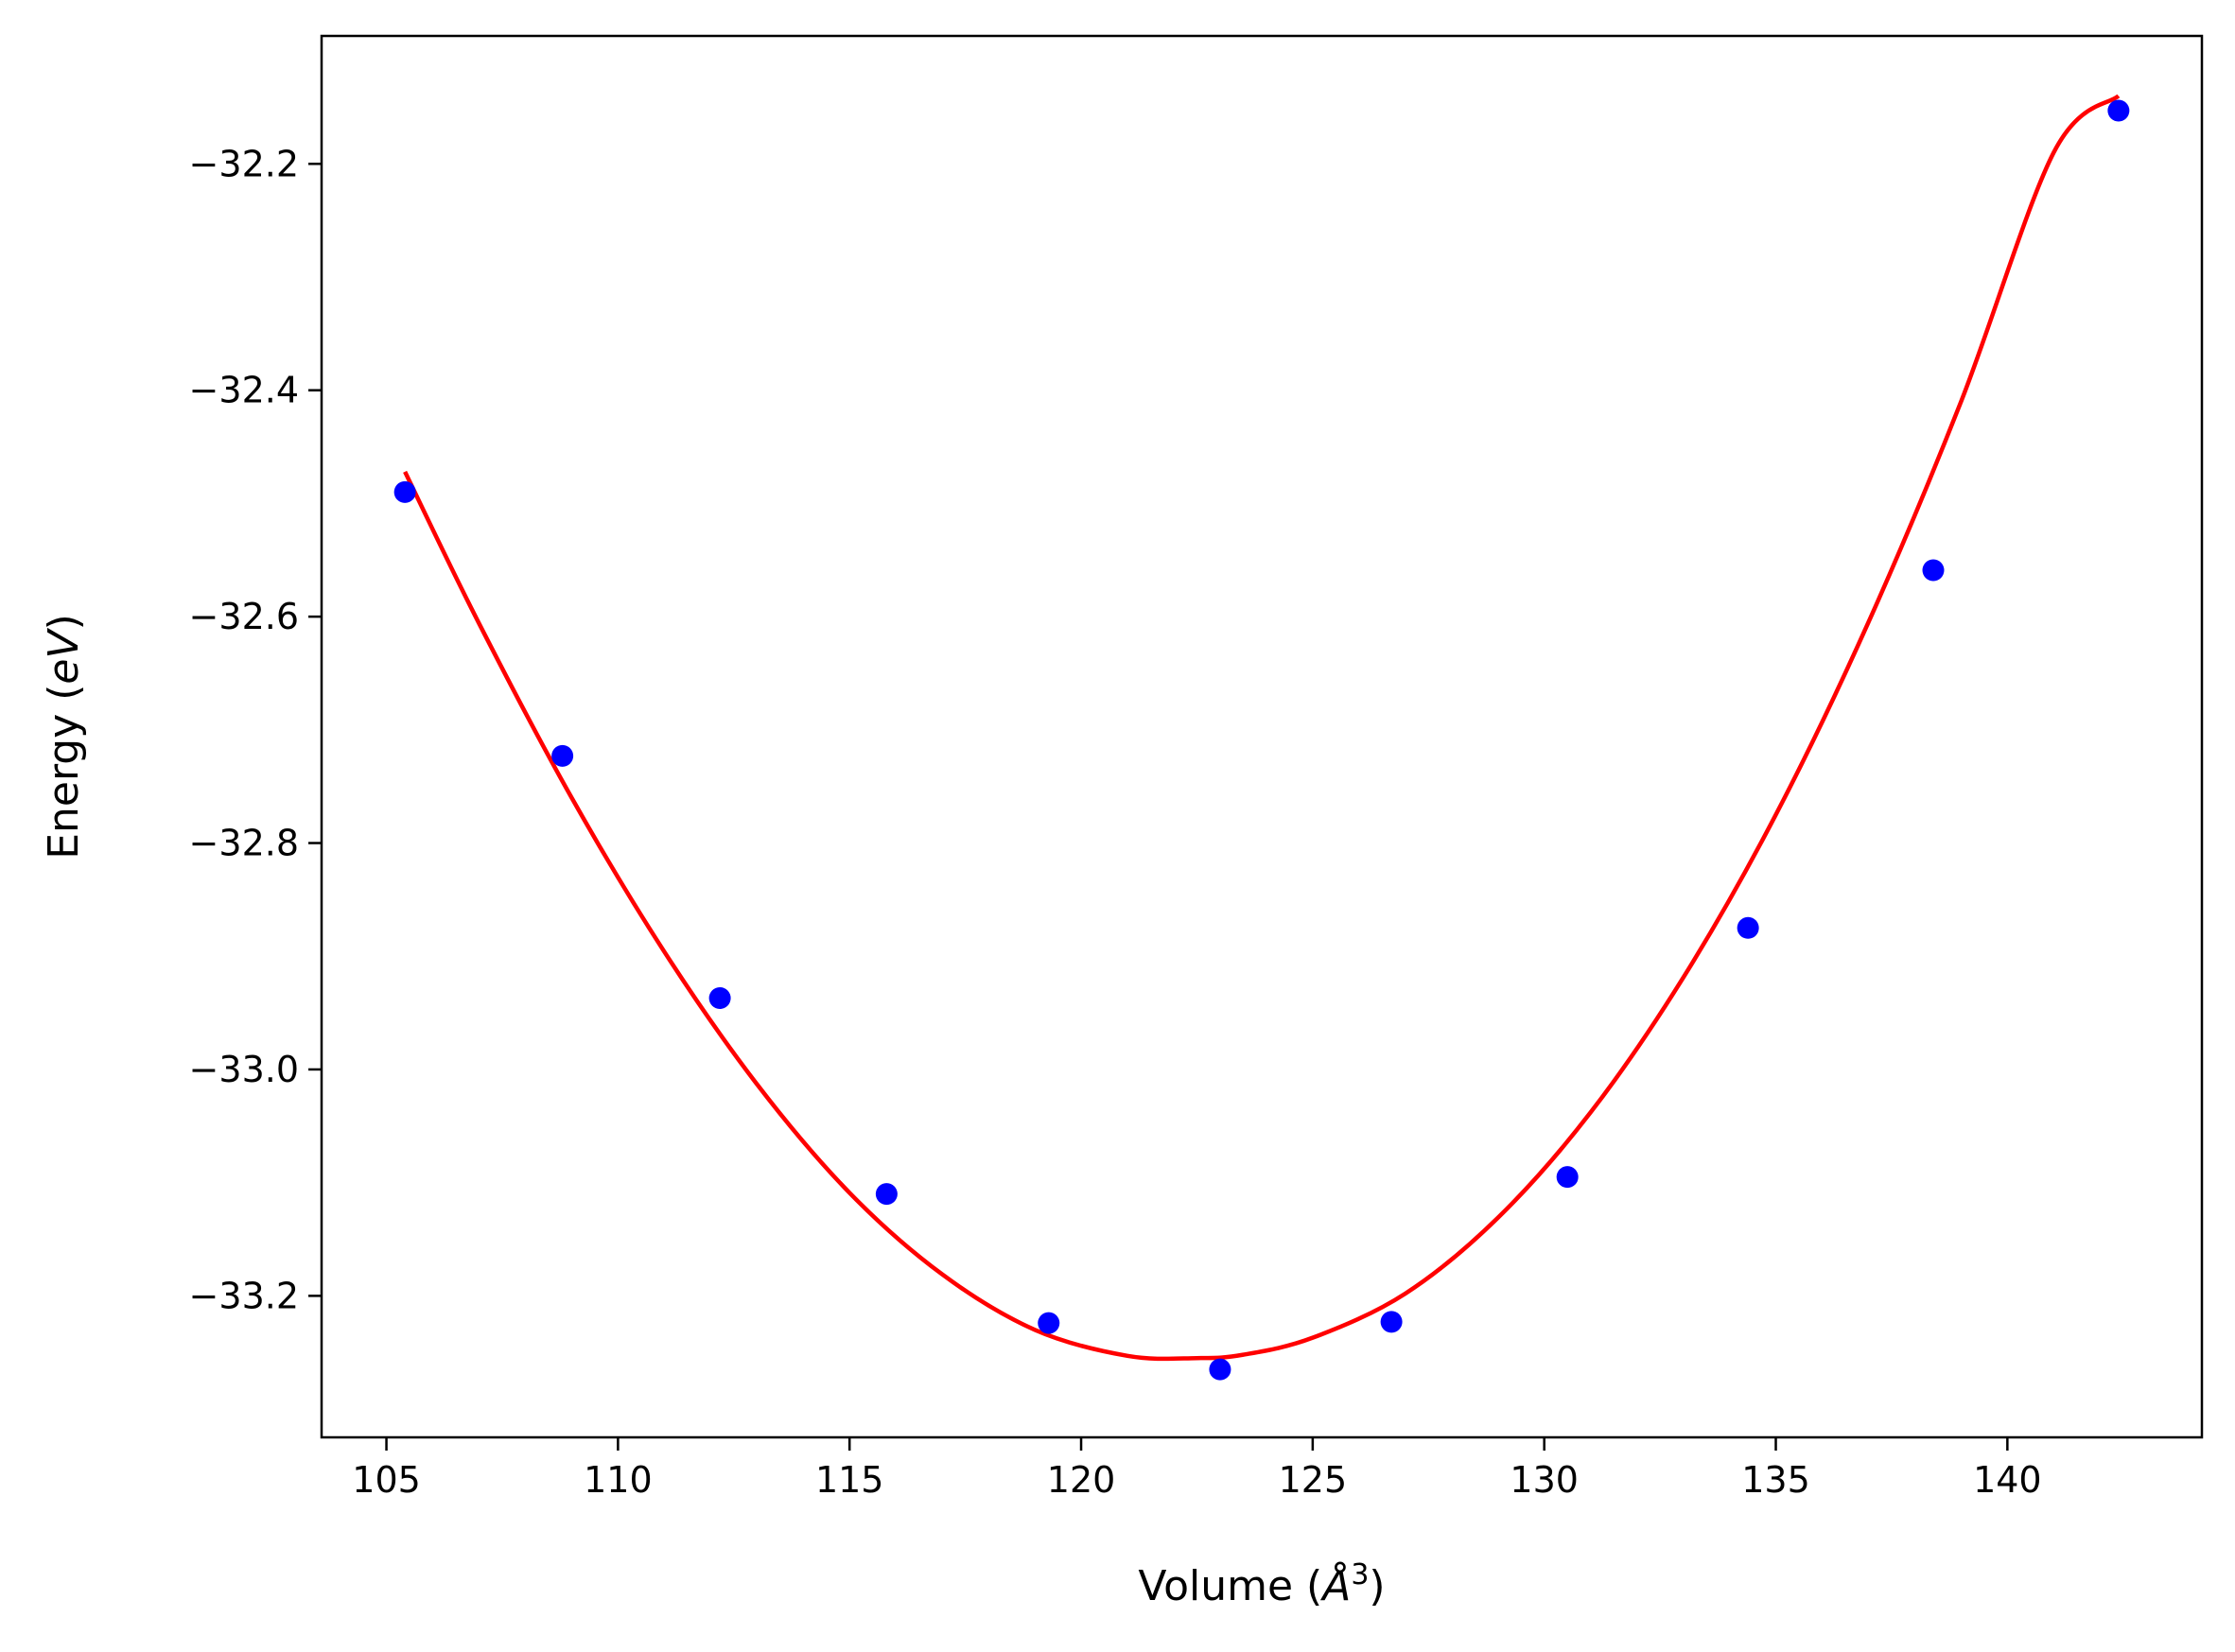 The image size is (2235, 1652). Describe the element at coordinates (1544, 1480) in the screenshot. I see `x-tick-label: 130` at that location.